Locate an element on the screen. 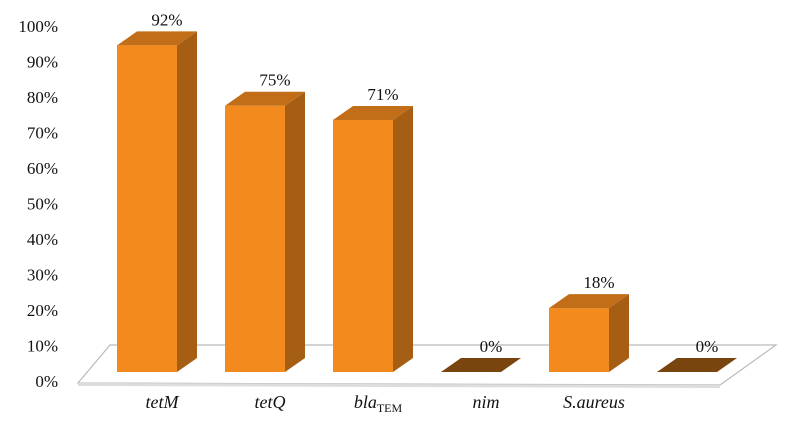  y-tick-label: 0% is located at coordinates (46, 381).